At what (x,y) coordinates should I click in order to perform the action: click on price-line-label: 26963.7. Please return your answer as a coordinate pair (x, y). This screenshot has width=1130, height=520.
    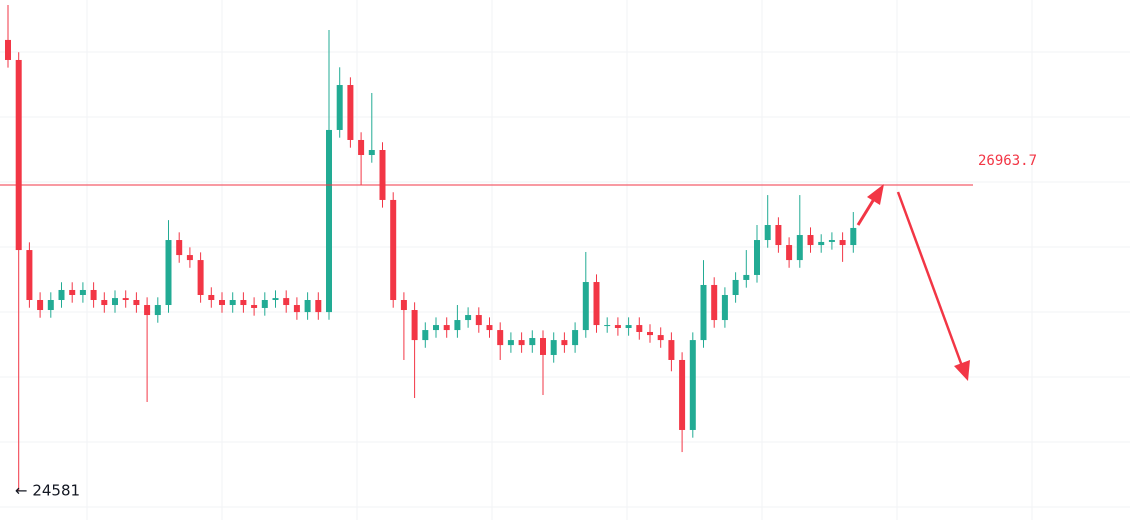
    Looking at the image, I should click on (1007, 161).